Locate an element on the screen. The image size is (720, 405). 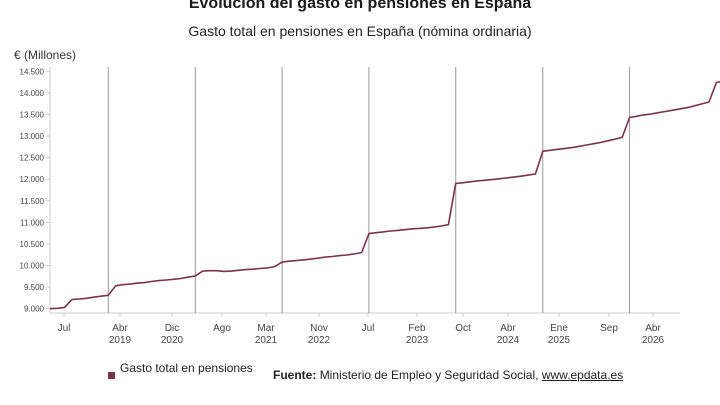
x-tick-month-label: Dic is located at coordinates (172, 328).